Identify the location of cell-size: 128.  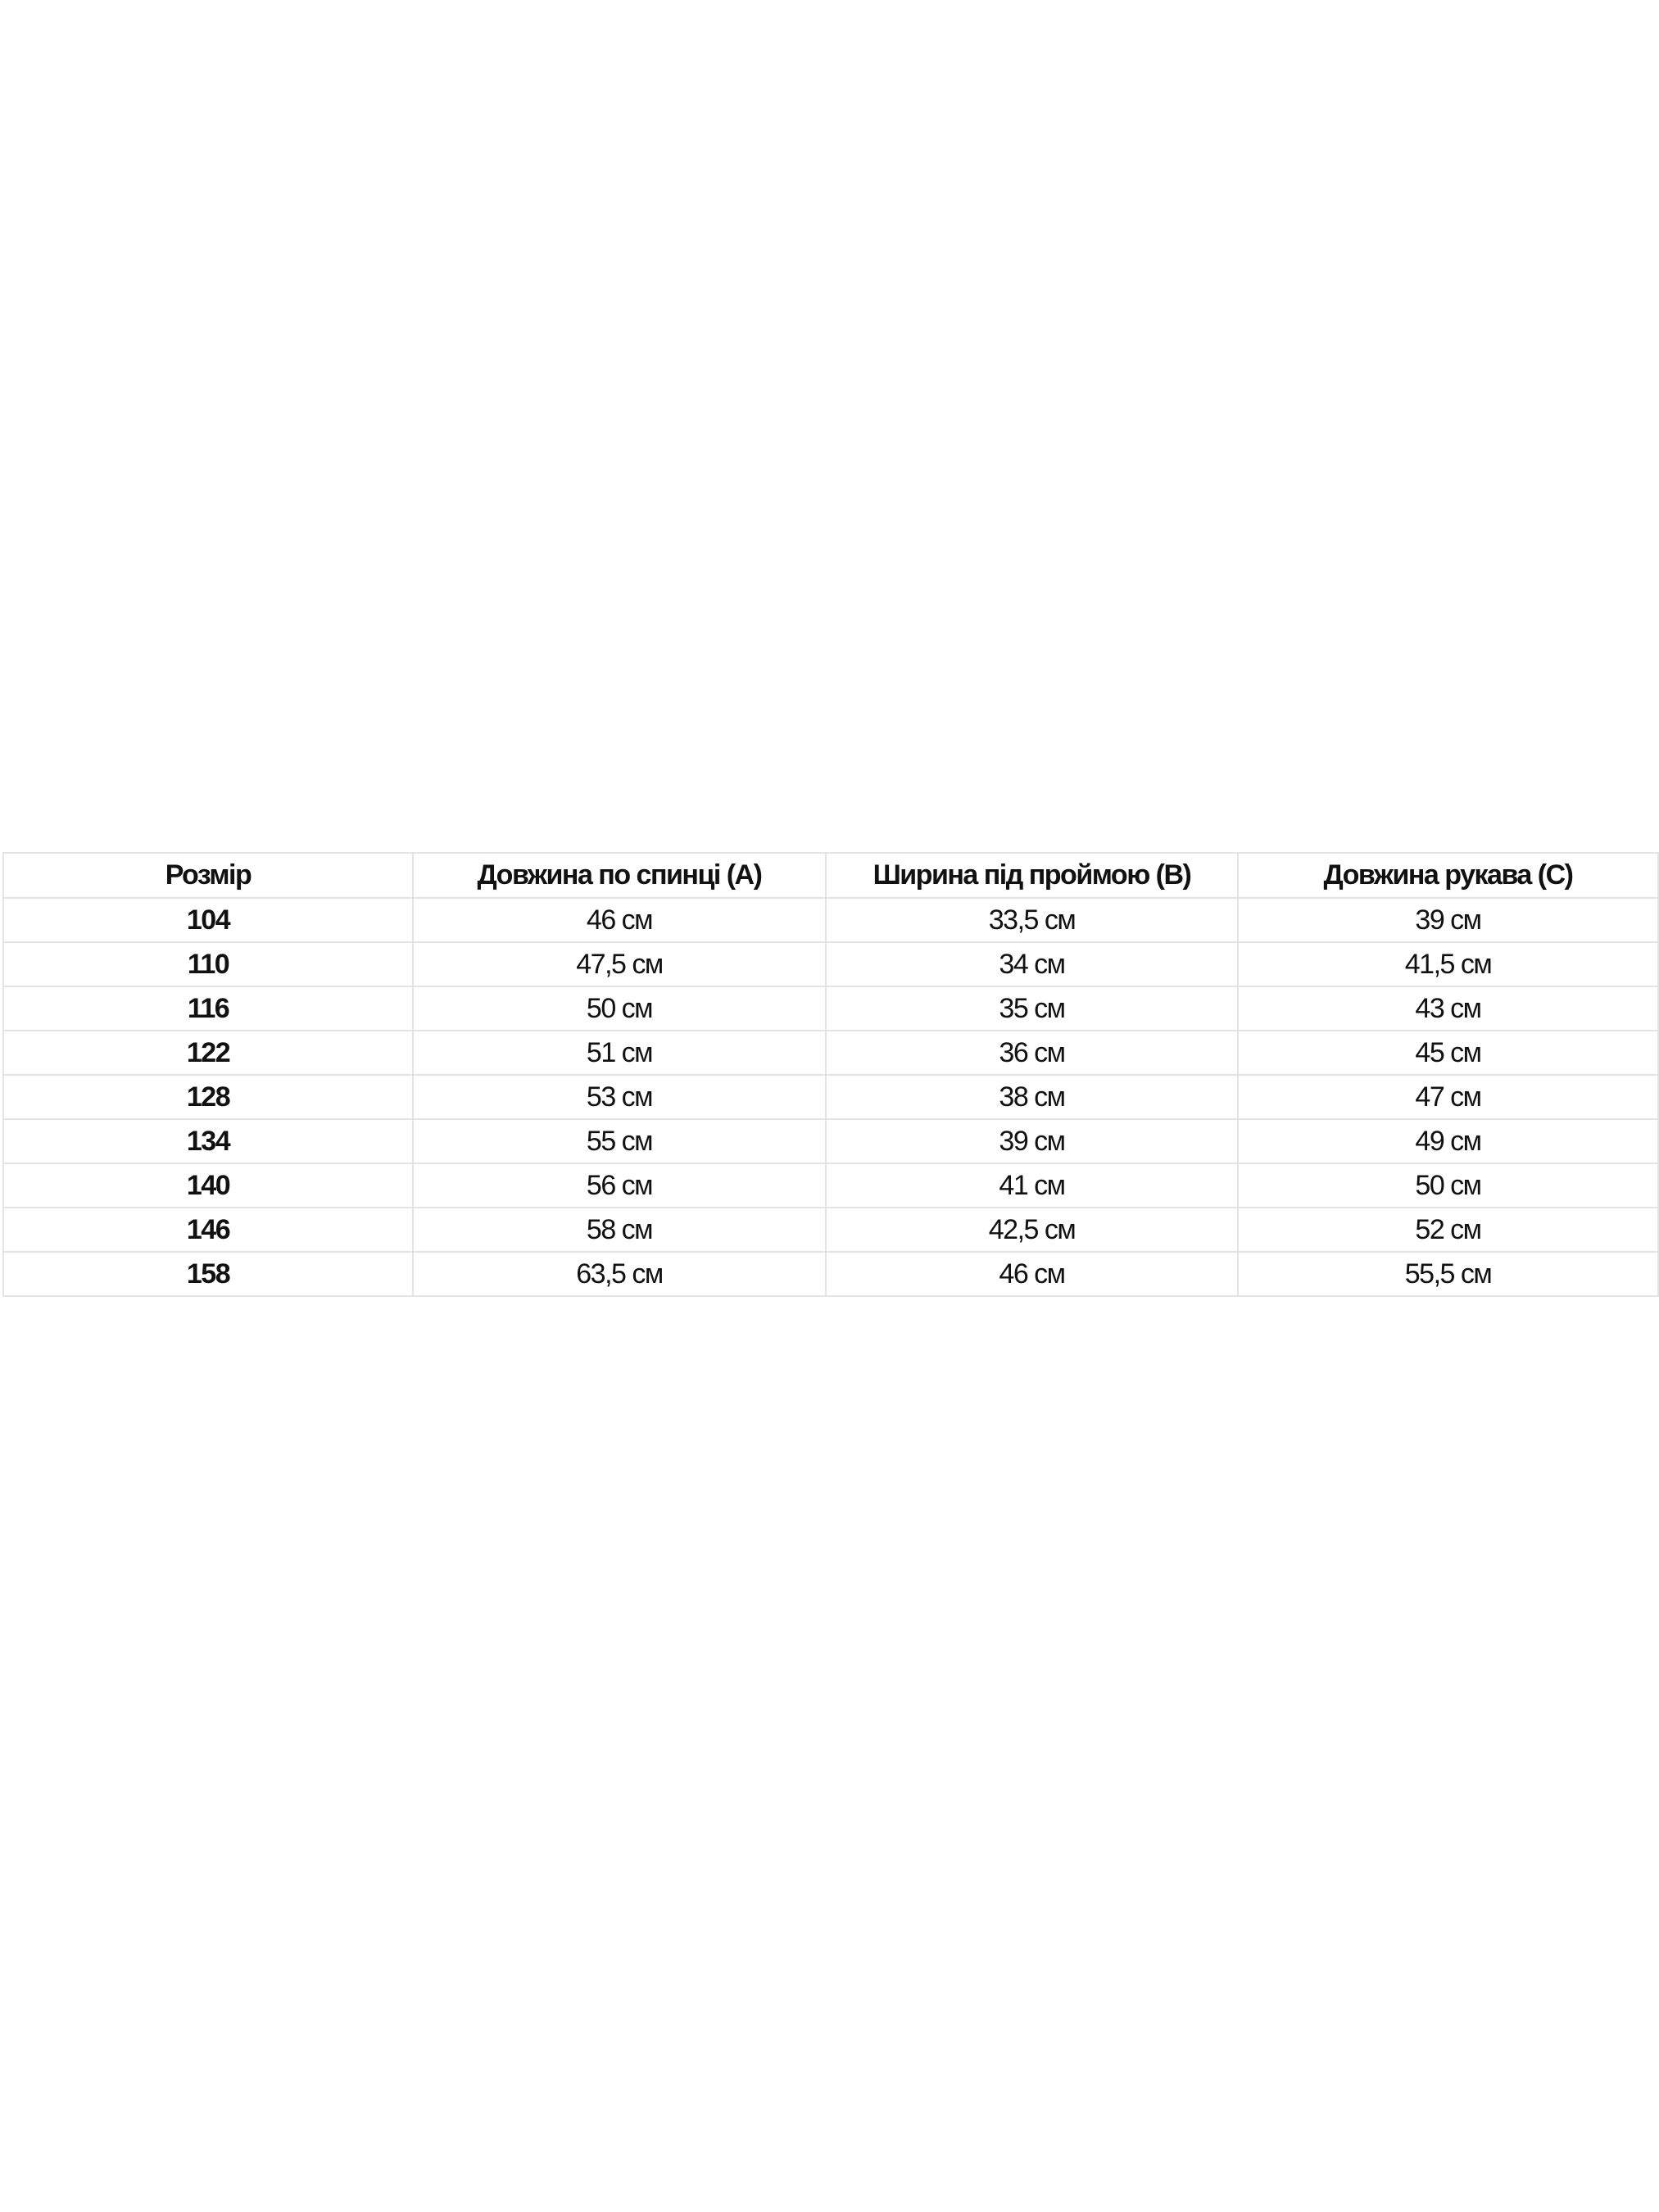
(208, 1097).